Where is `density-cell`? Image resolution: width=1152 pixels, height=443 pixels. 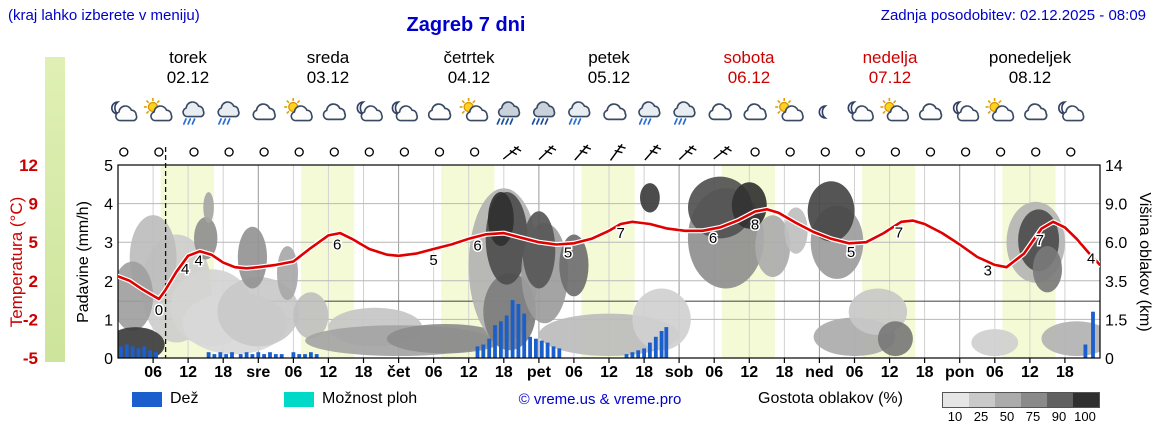 density-cell is located at coordinates (982, 400).